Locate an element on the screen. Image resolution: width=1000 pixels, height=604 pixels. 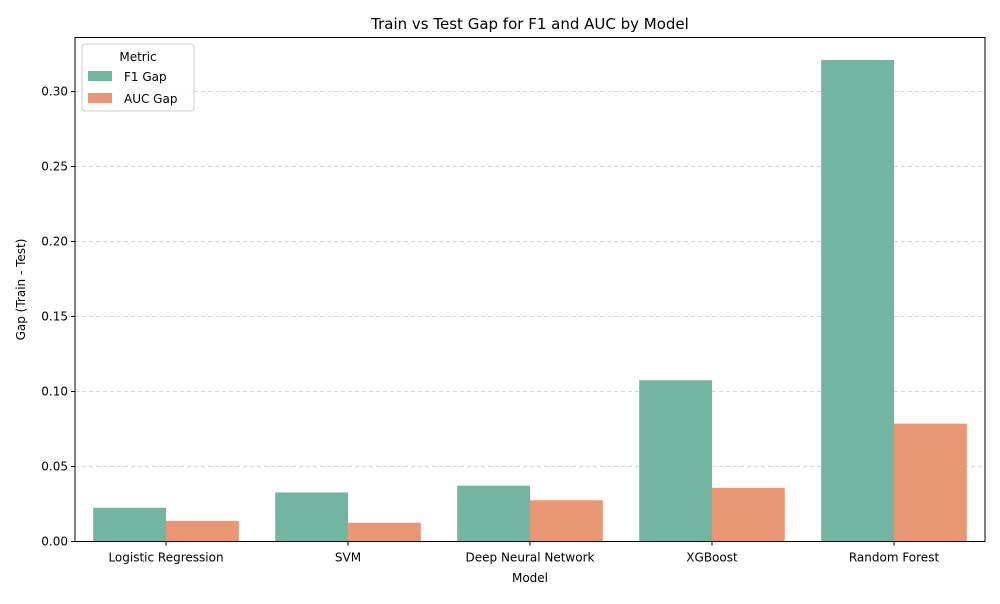
bar-xgboost-auc-gap is located at coordinates (748, 514).